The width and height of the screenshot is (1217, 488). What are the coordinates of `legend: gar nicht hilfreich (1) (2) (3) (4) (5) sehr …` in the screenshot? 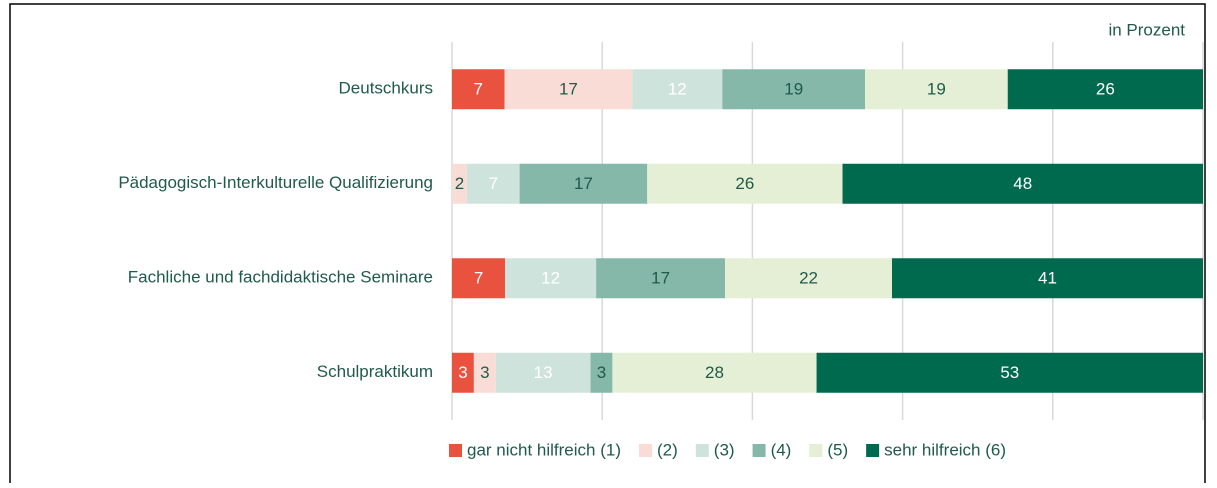 It's located at (727, 449).